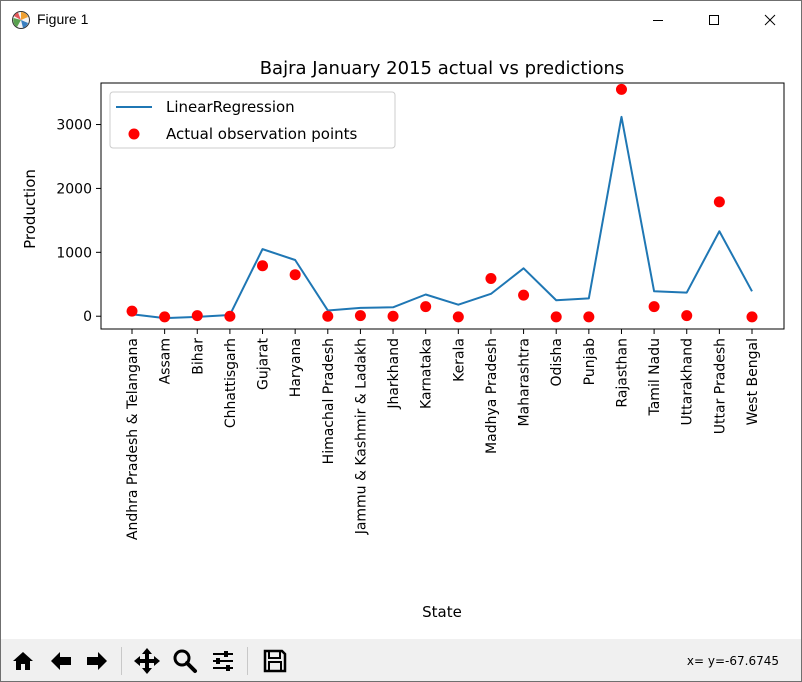 The image size is (802, 682). I want to click on y-axis-label: Production, so click(30, 209).